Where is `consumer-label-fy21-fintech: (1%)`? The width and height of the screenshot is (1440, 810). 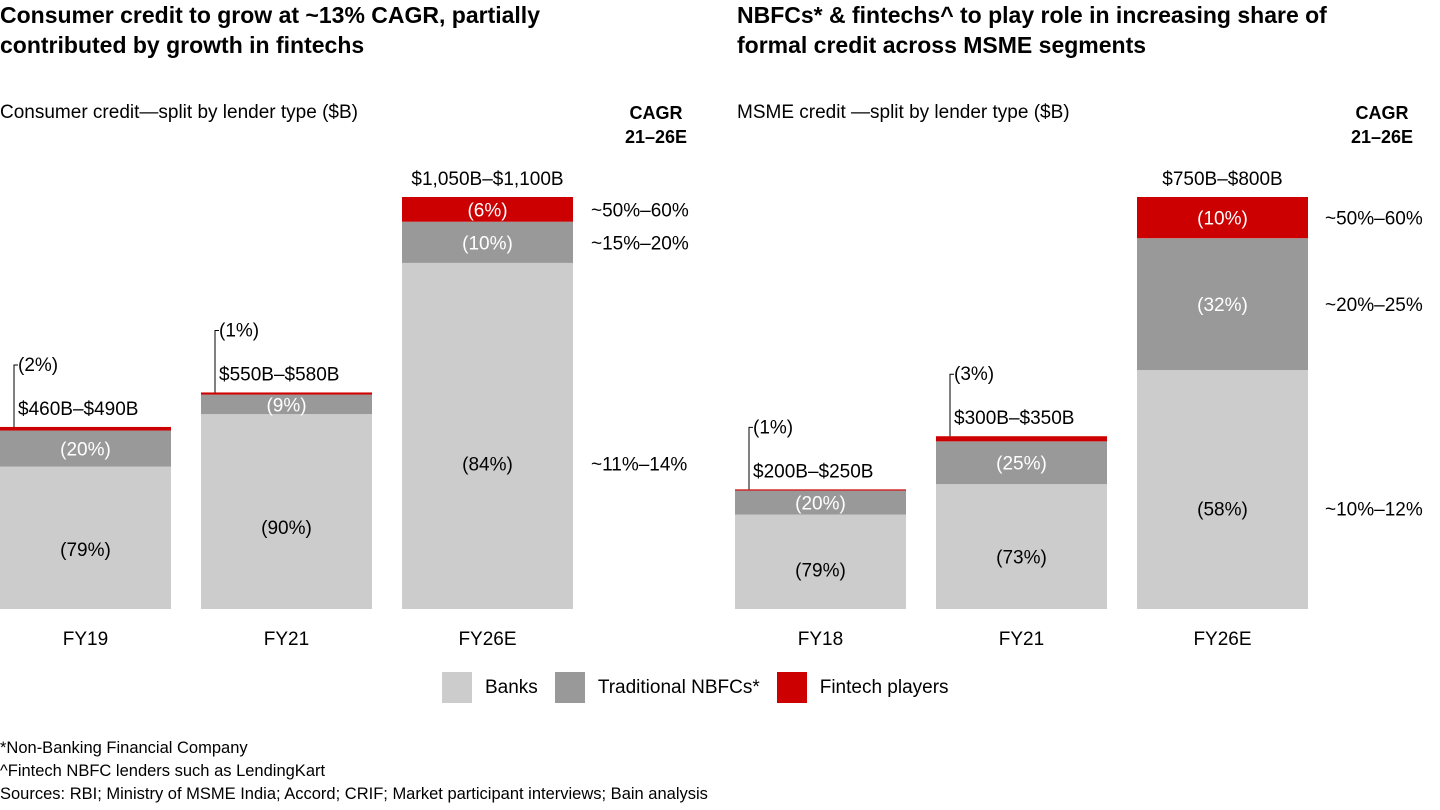 consumer-label-fy21-fintech: (1%) is located at coordinates (239, 330).